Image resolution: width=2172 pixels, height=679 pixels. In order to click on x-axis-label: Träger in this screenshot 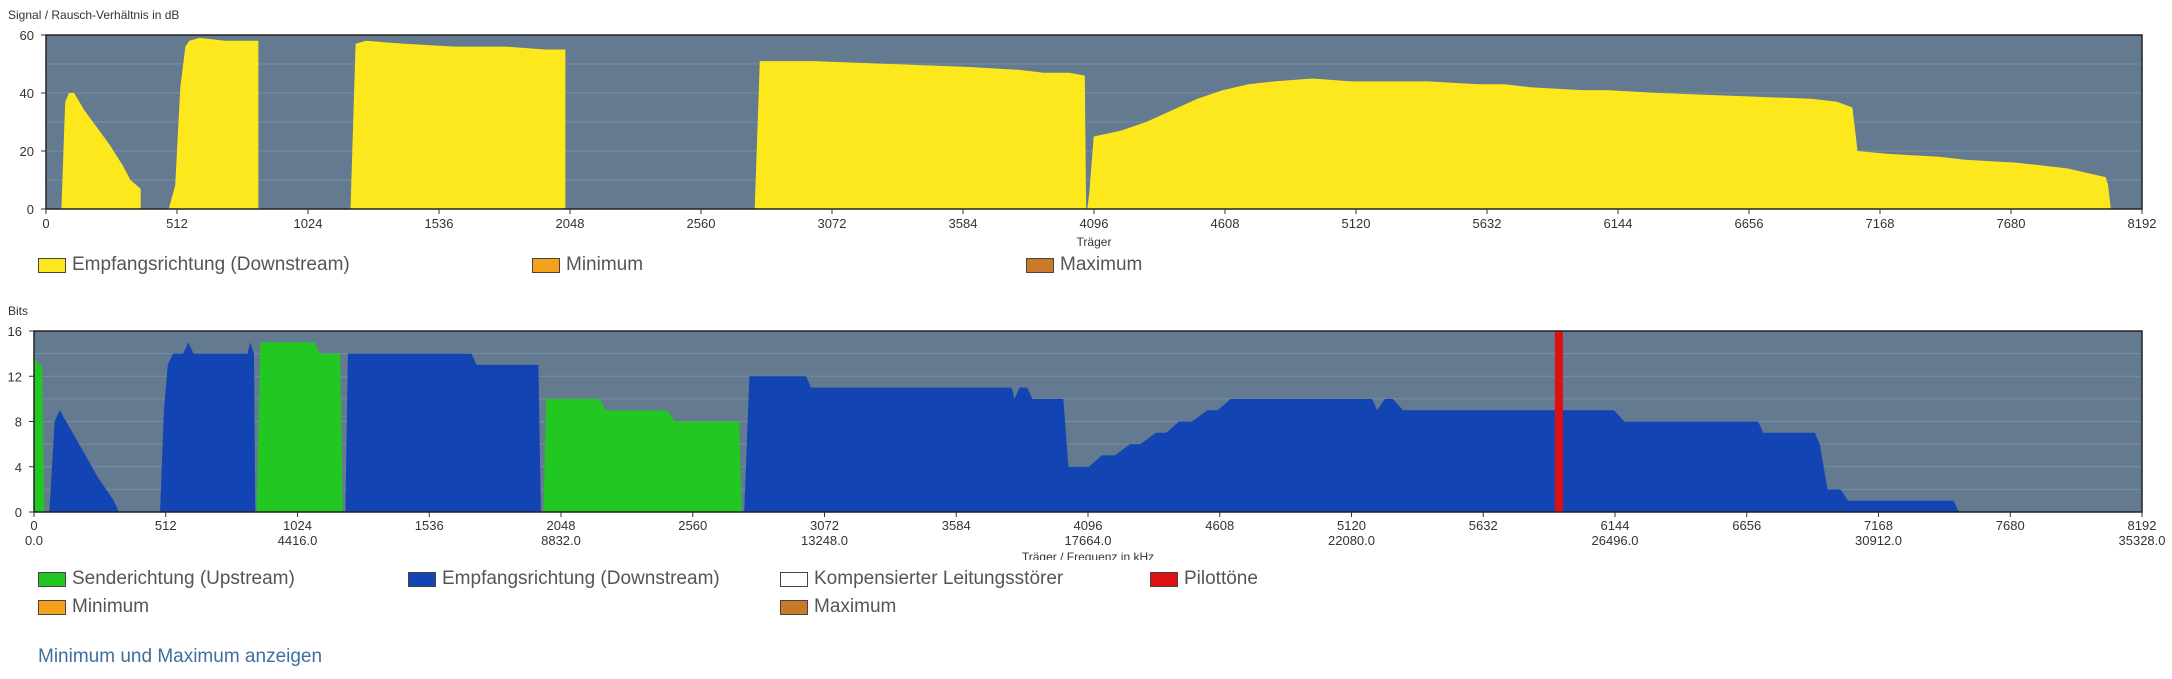, I will do `click(1094, 242)`.